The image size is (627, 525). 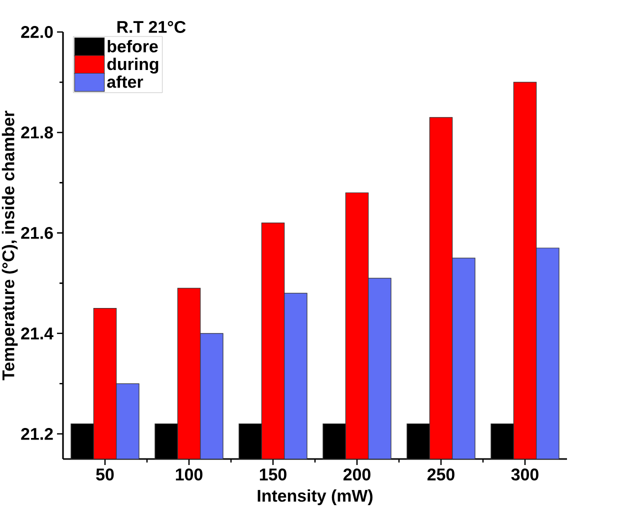 I want to click on y-tick-label: 22.0, so click(x=37, y=32).